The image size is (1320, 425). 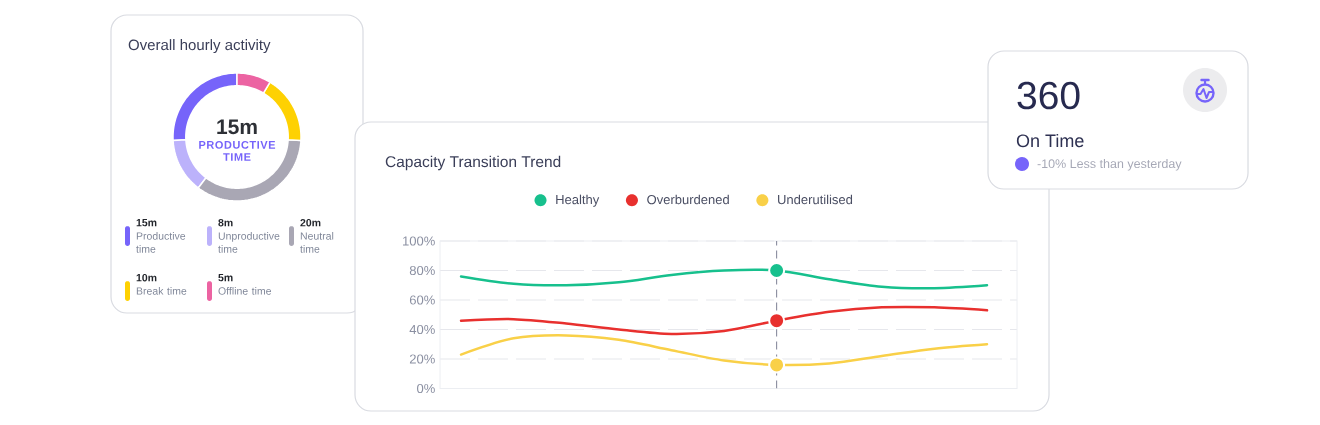 I want to click on data-label: 20m, so click(x=310, y=222).